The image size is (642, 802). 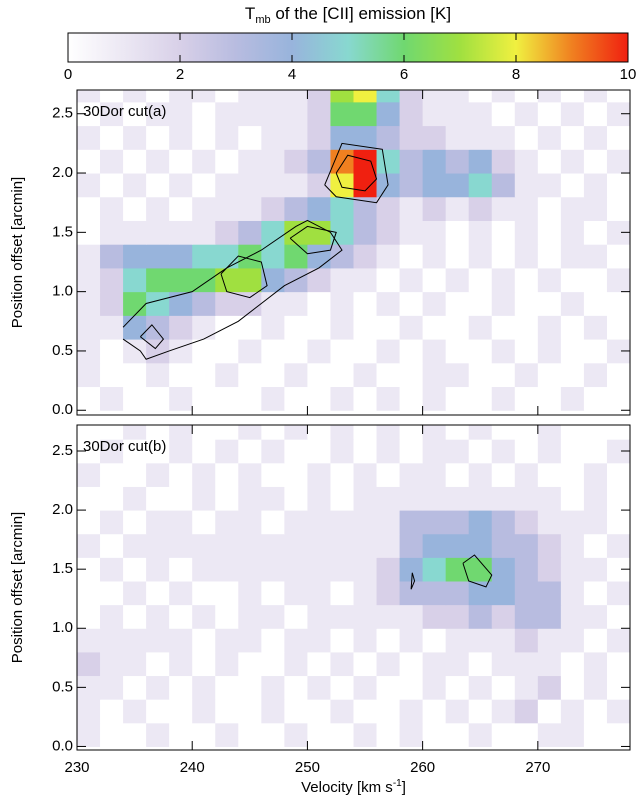 What do you see at coordinates (62, 231) in the screenshot?
I see `y-tick-label: 1.5` at bounding box center [62, 231].